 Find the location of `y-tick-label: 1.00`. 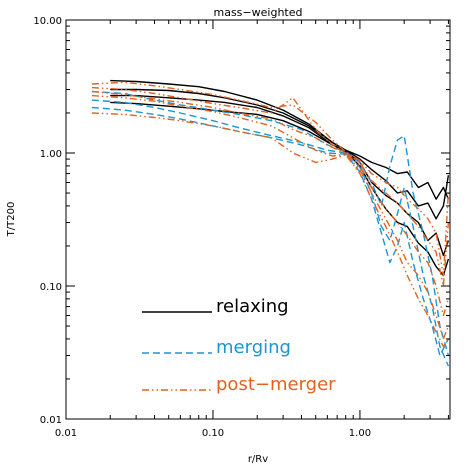

y-tick-label: 1.00 is located at coordinates (51, 154).